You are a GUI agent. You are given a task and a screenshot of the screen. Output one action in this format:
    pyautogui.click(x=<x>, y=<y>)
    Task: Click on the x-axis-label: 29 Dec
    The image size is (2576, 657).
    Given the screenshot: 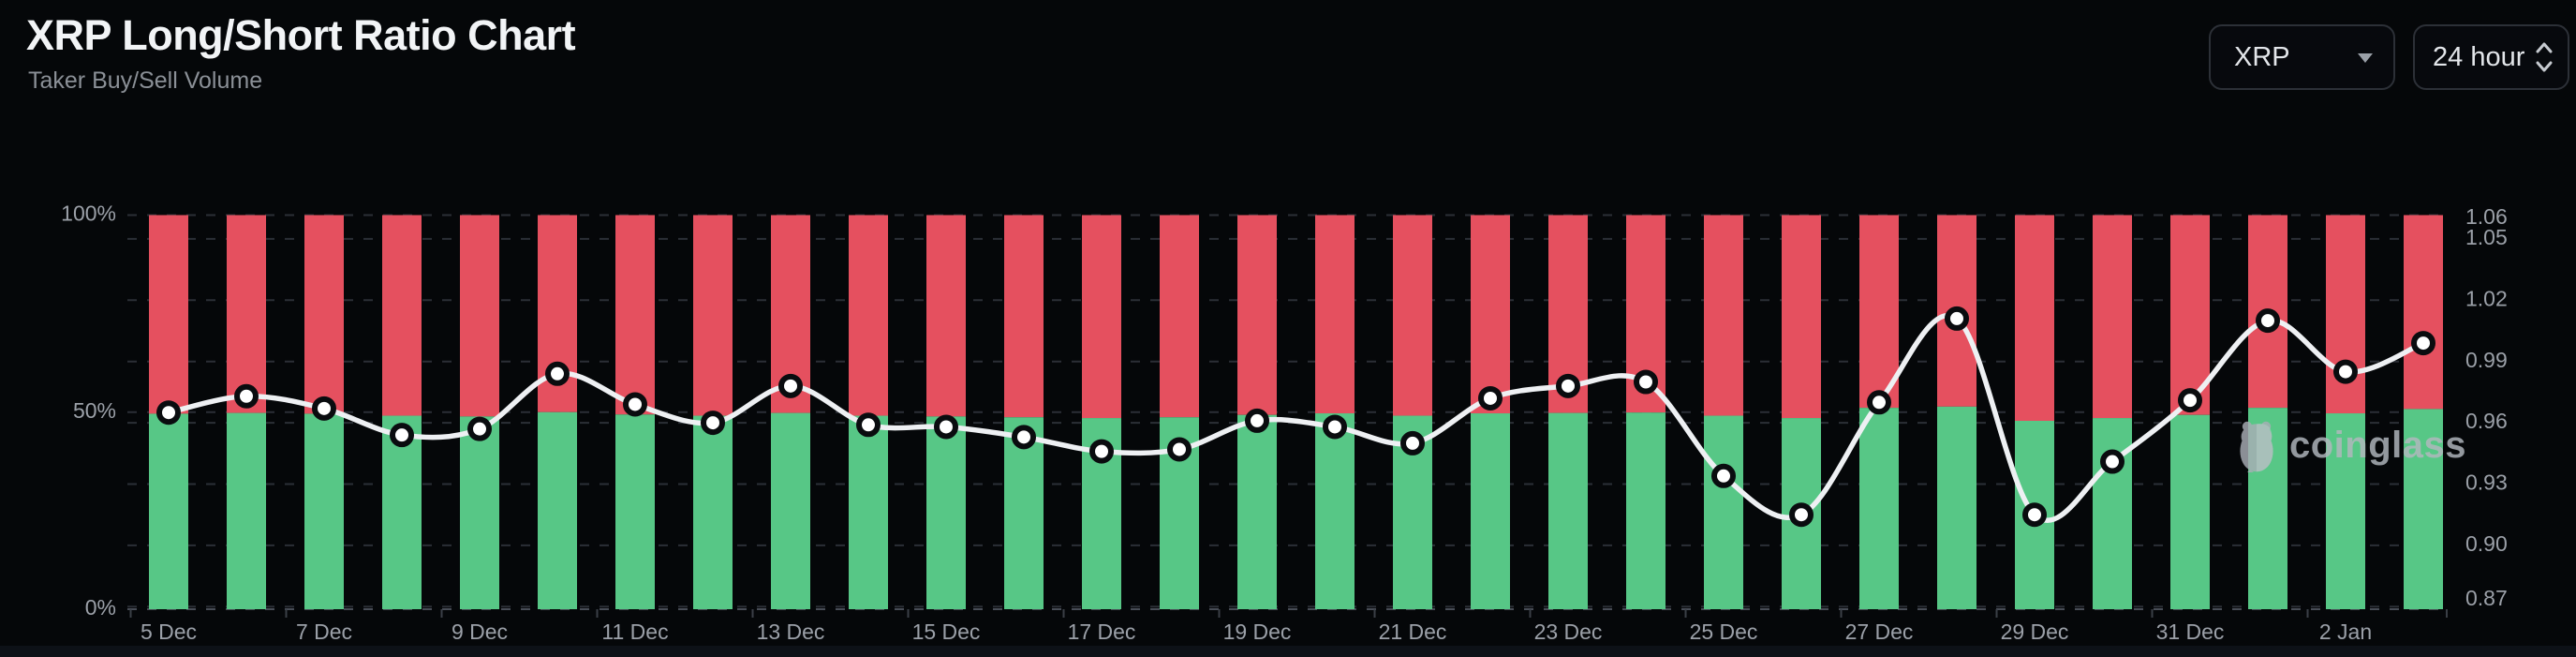 What is the action you would take?
    pyautogui.click(x=2035, y=632)
    